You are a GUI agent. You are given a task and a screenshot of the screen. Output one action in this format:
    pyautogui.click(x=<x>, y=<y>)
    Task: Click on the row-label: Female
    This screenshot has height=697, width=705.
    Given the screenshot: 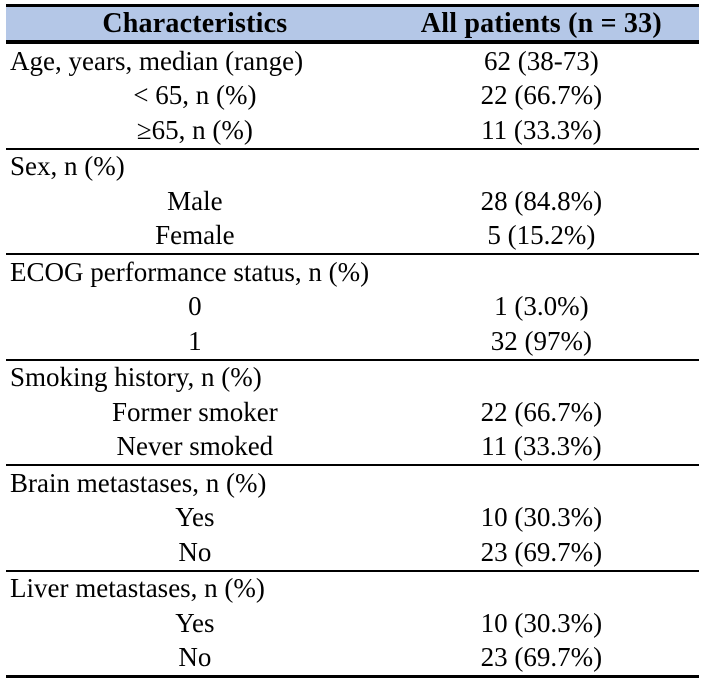 What is the action you would take?
    pyautogui.click(x=195, y=235)
    